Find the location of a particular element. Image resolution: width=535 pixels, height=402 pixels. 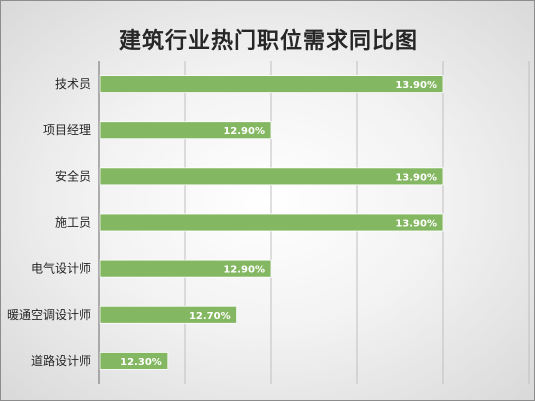

category-label: 施工员 is located at coordinates (73, 223).